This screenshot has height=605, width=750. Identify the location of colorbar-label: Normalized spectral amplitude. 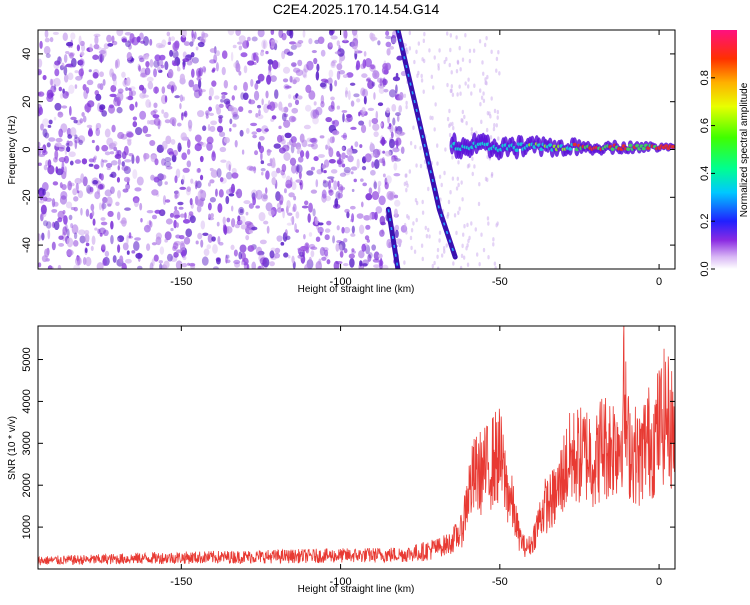
(744, 149).